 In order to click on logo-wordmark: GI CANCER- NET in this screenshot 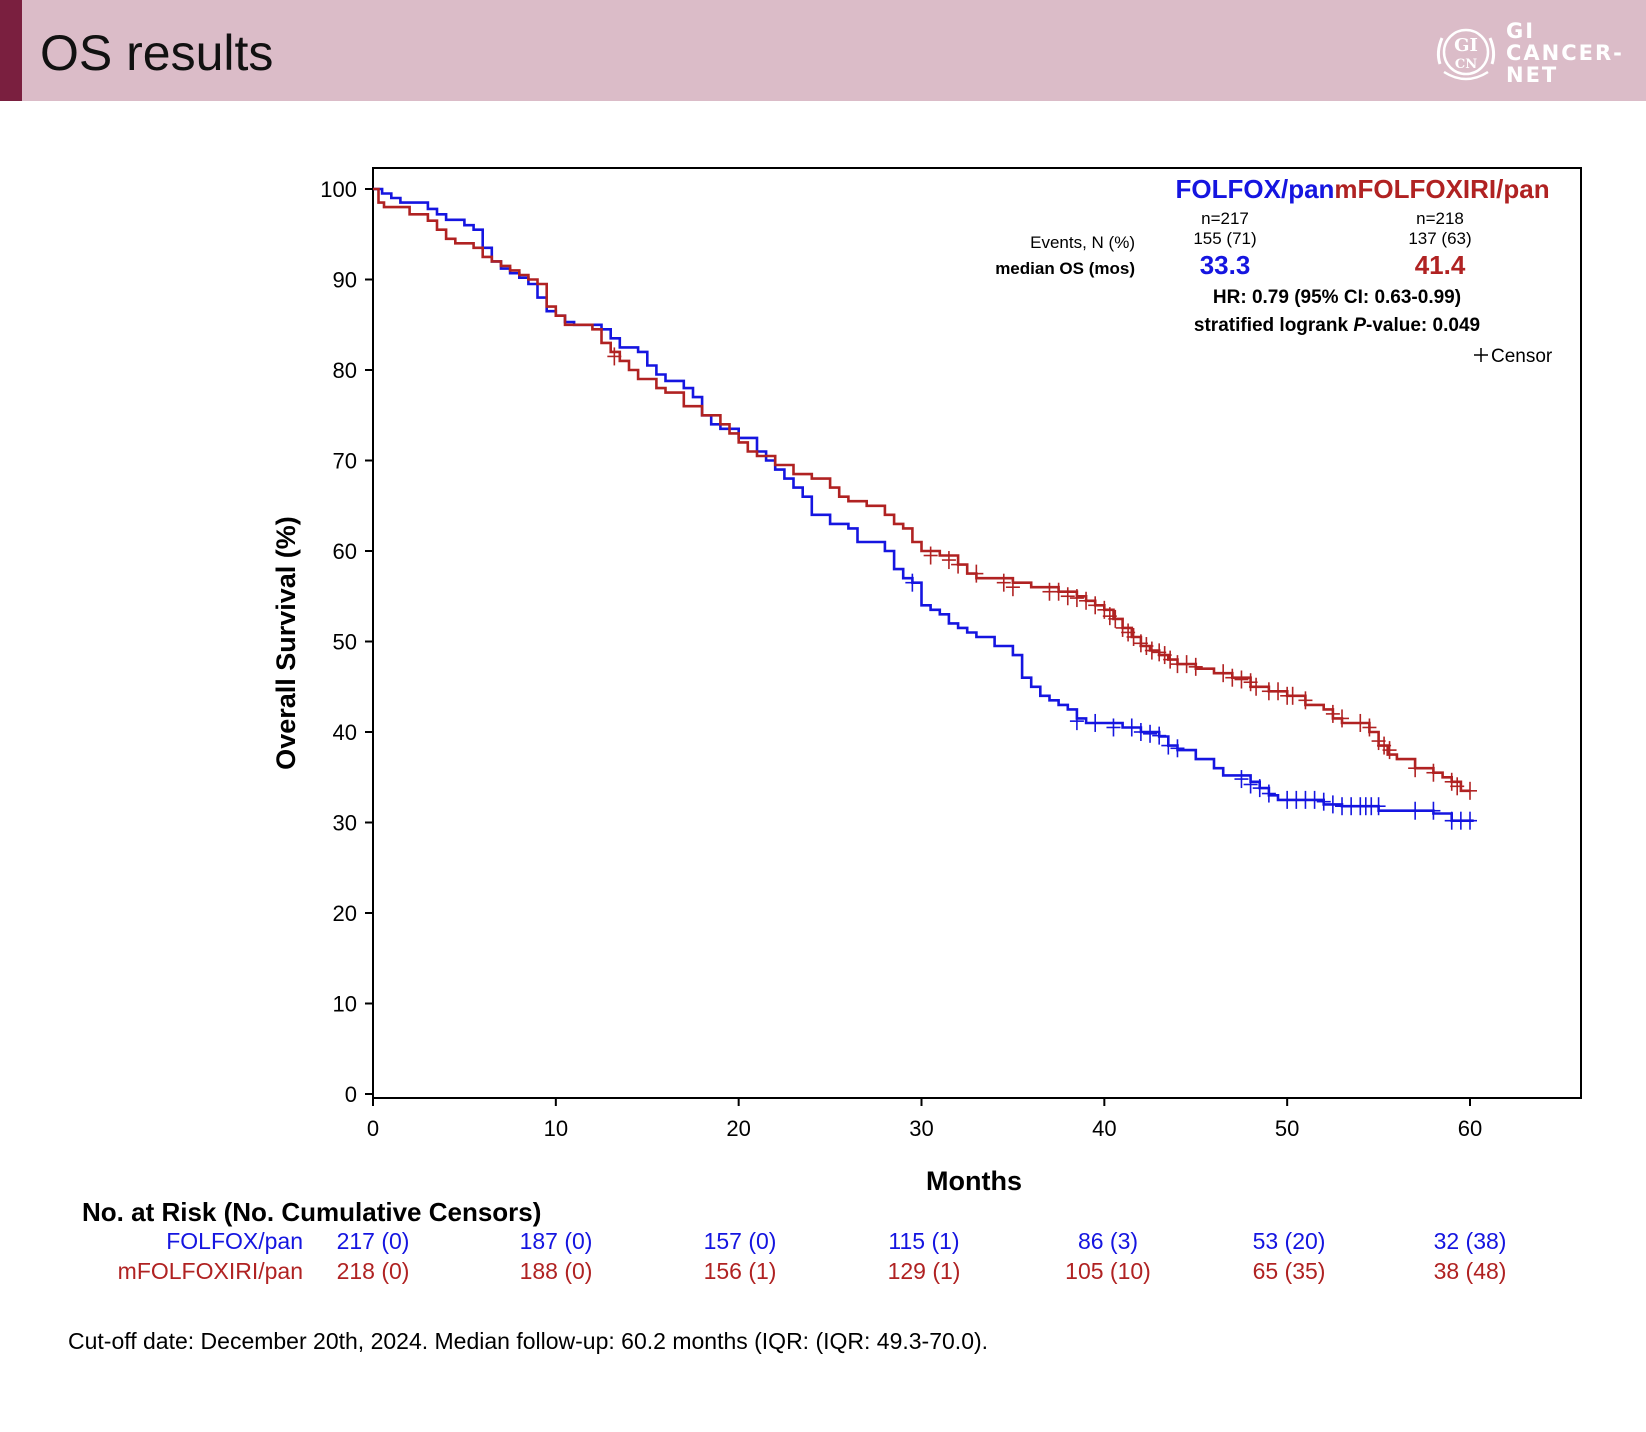, I will do `click(1565, 53)`.